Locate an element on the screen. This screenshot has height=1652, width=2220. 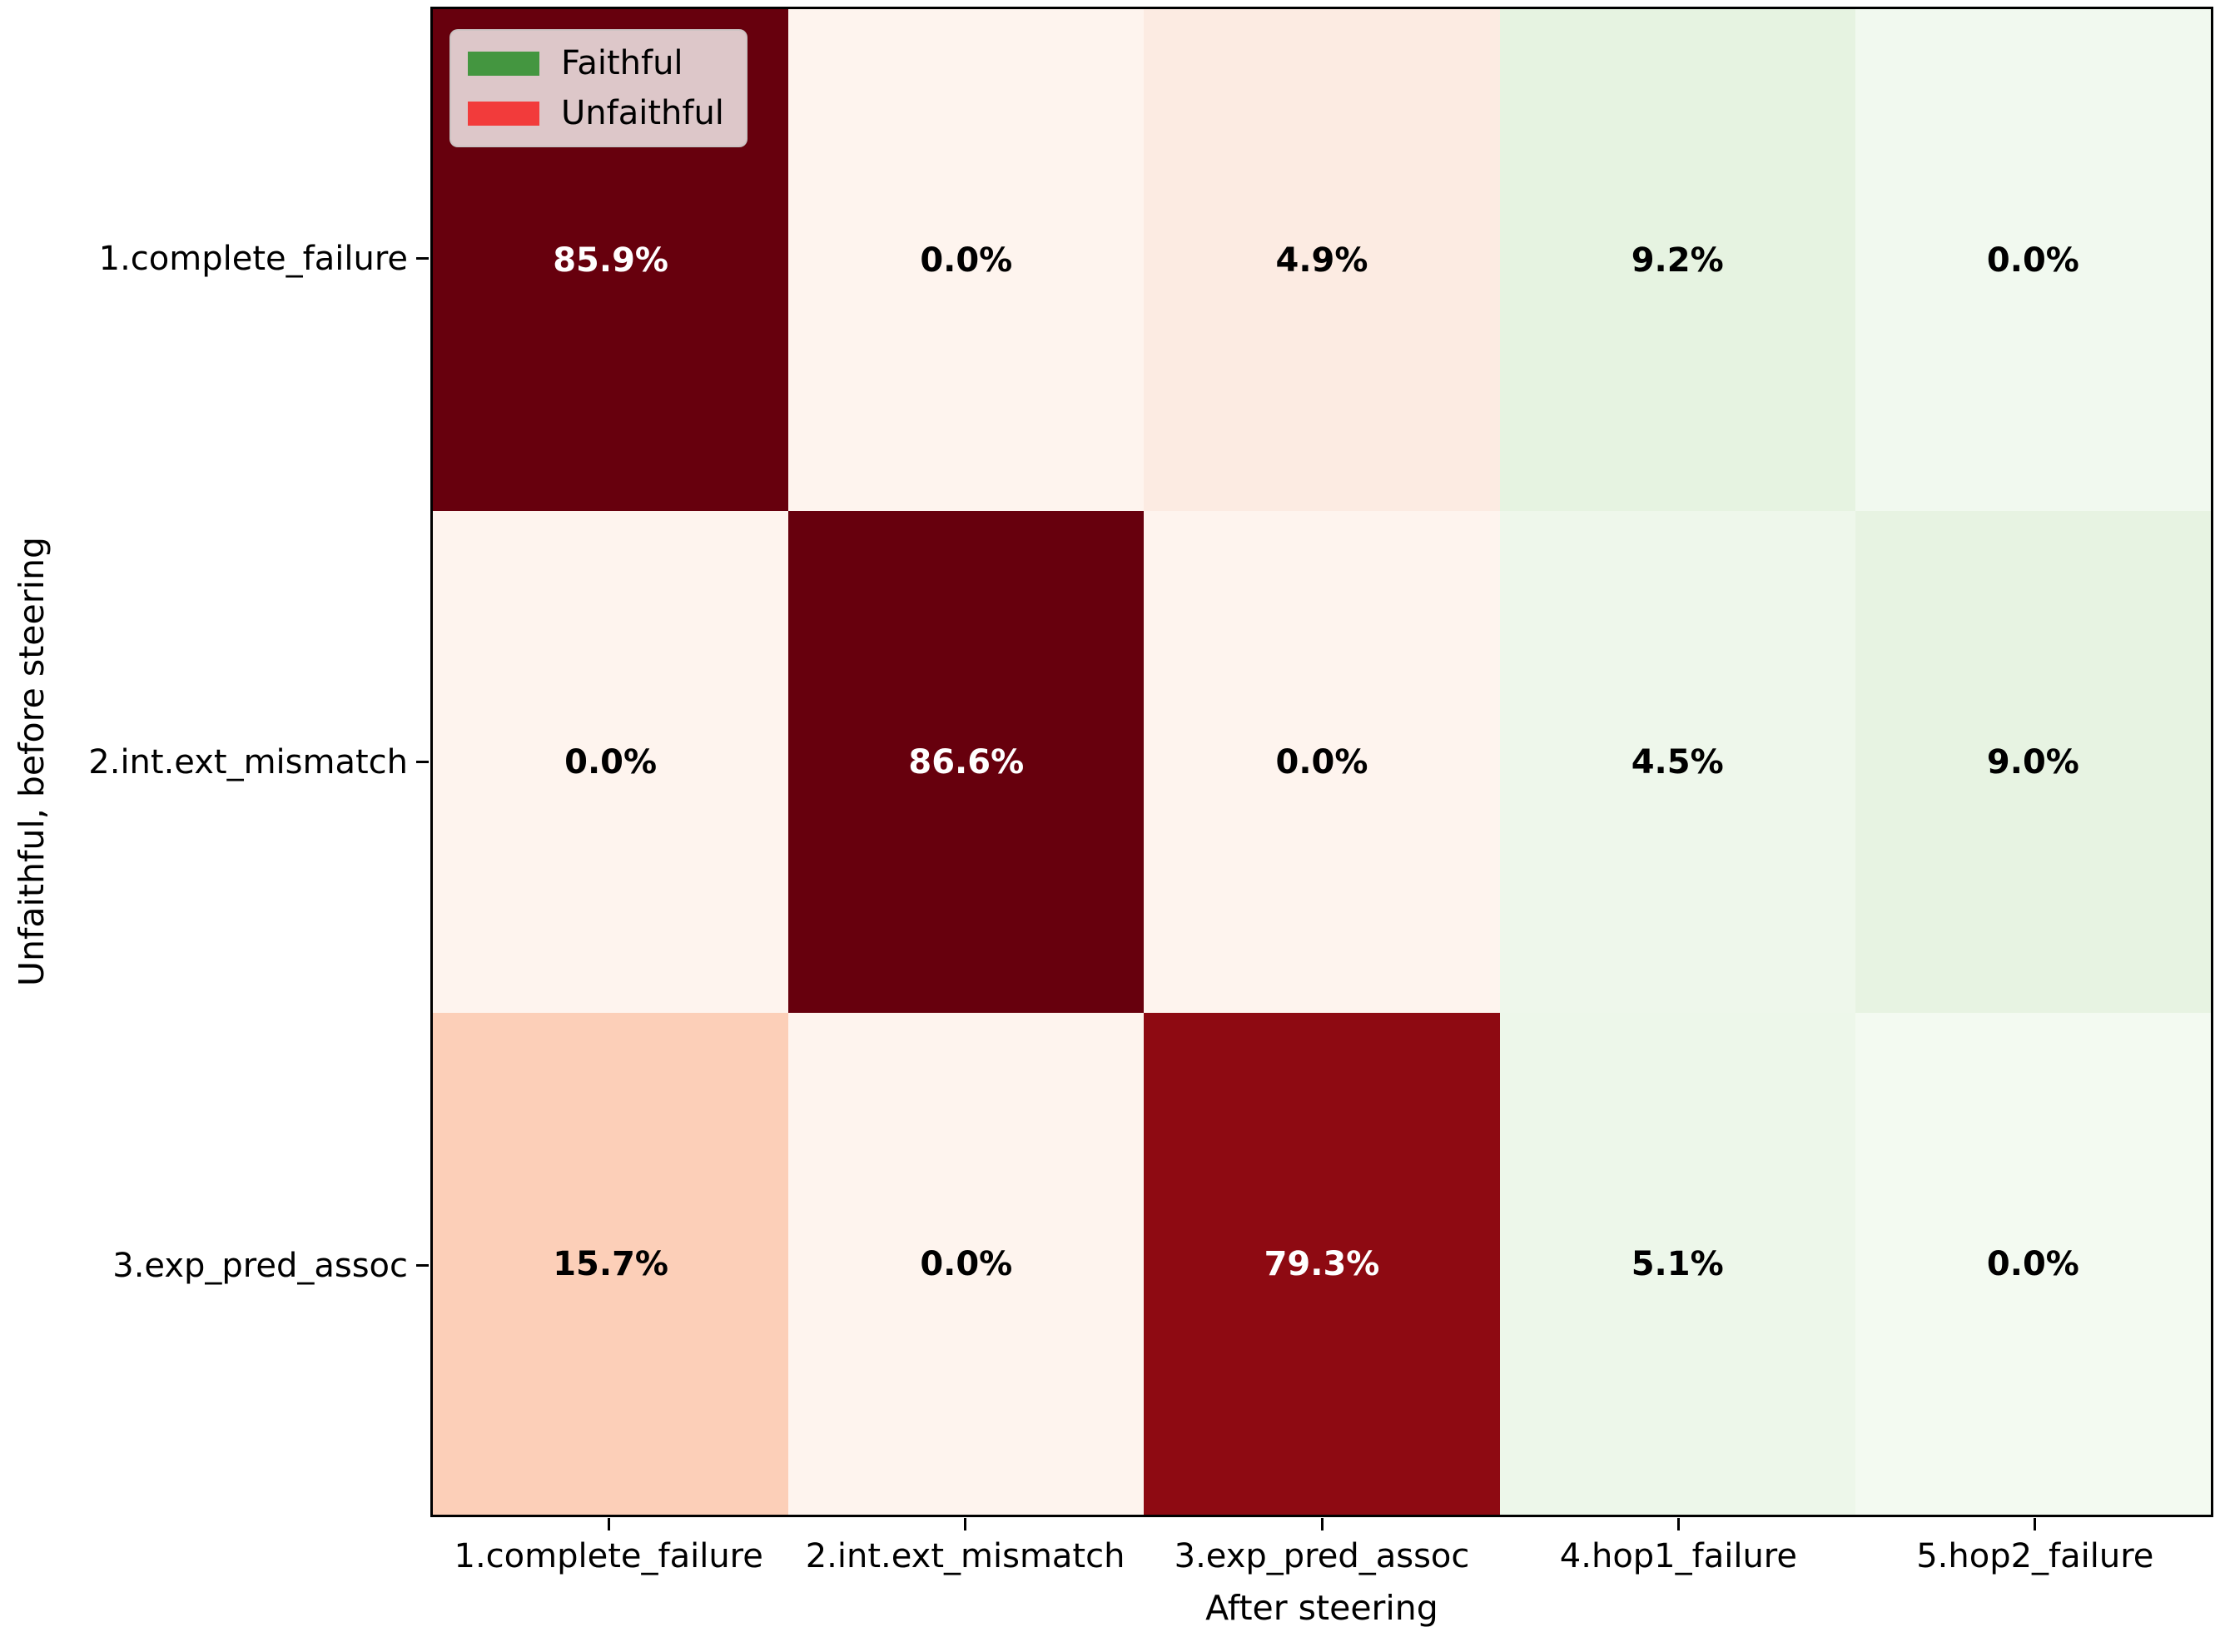
heatmap-cell-r2c3: 0.0% is located at coordinates (1322, 762).